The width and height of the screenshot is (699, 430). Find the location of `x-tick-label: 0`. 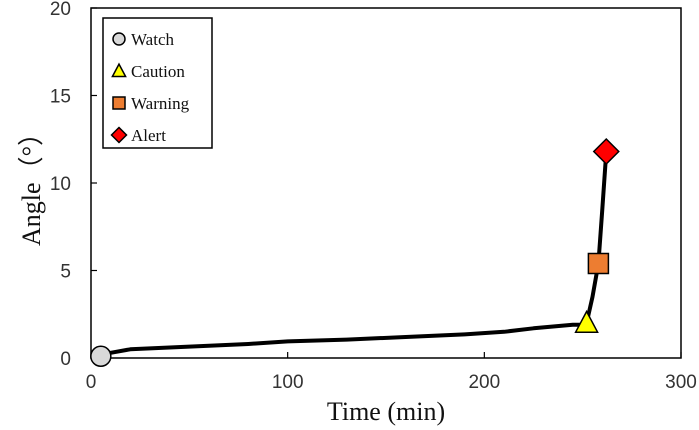

x-tick-label: 0 is located at coordinates (91, 382).